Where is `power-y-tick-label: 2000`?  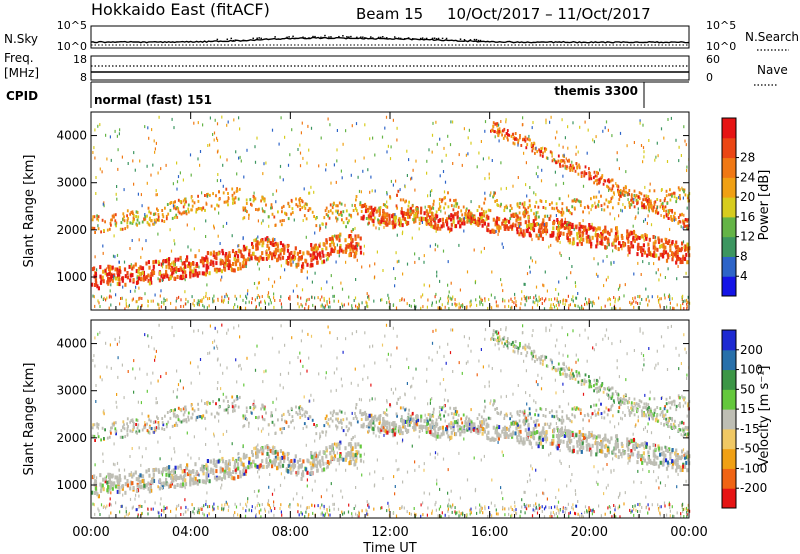 power-y-tick-label: 2000 is located at coordinates (71, 230).